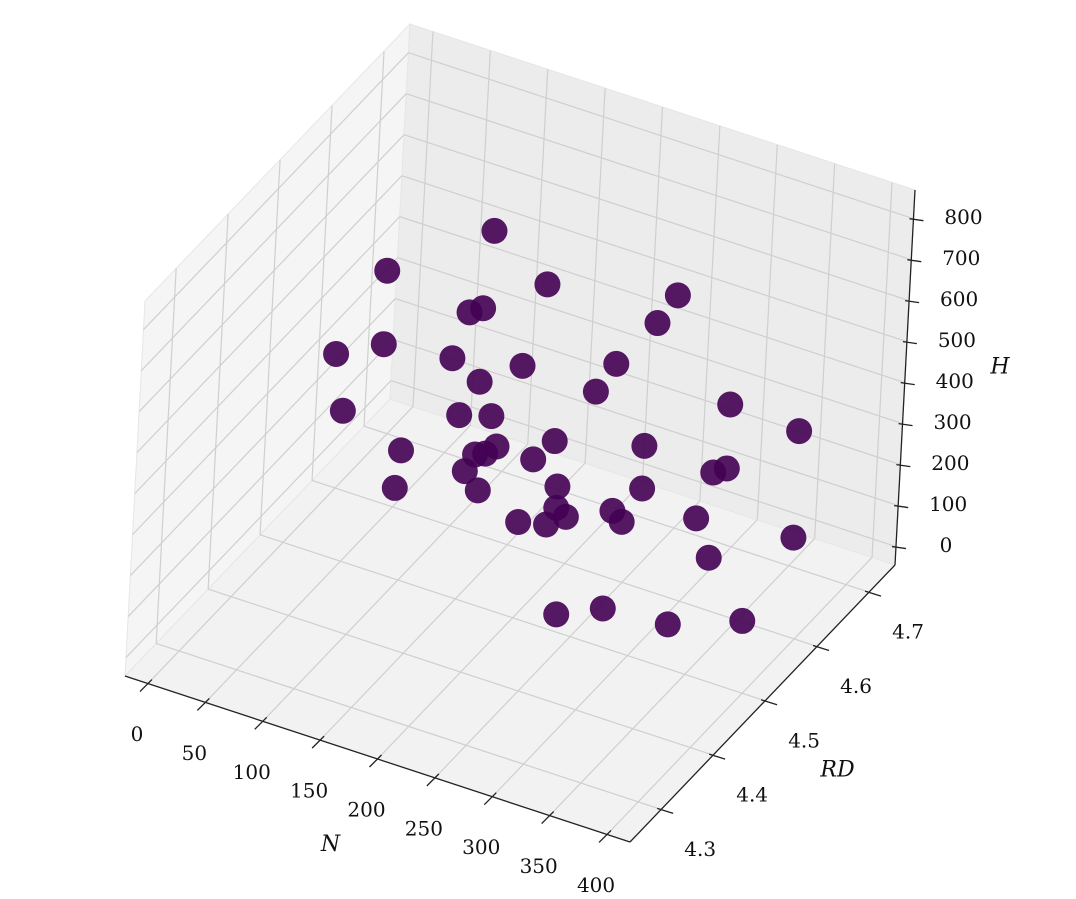  What do you see at coordinates (804, 740) in the screenshot?
I see `y-tick-label: 4.5` at bounding box center [804, 740].